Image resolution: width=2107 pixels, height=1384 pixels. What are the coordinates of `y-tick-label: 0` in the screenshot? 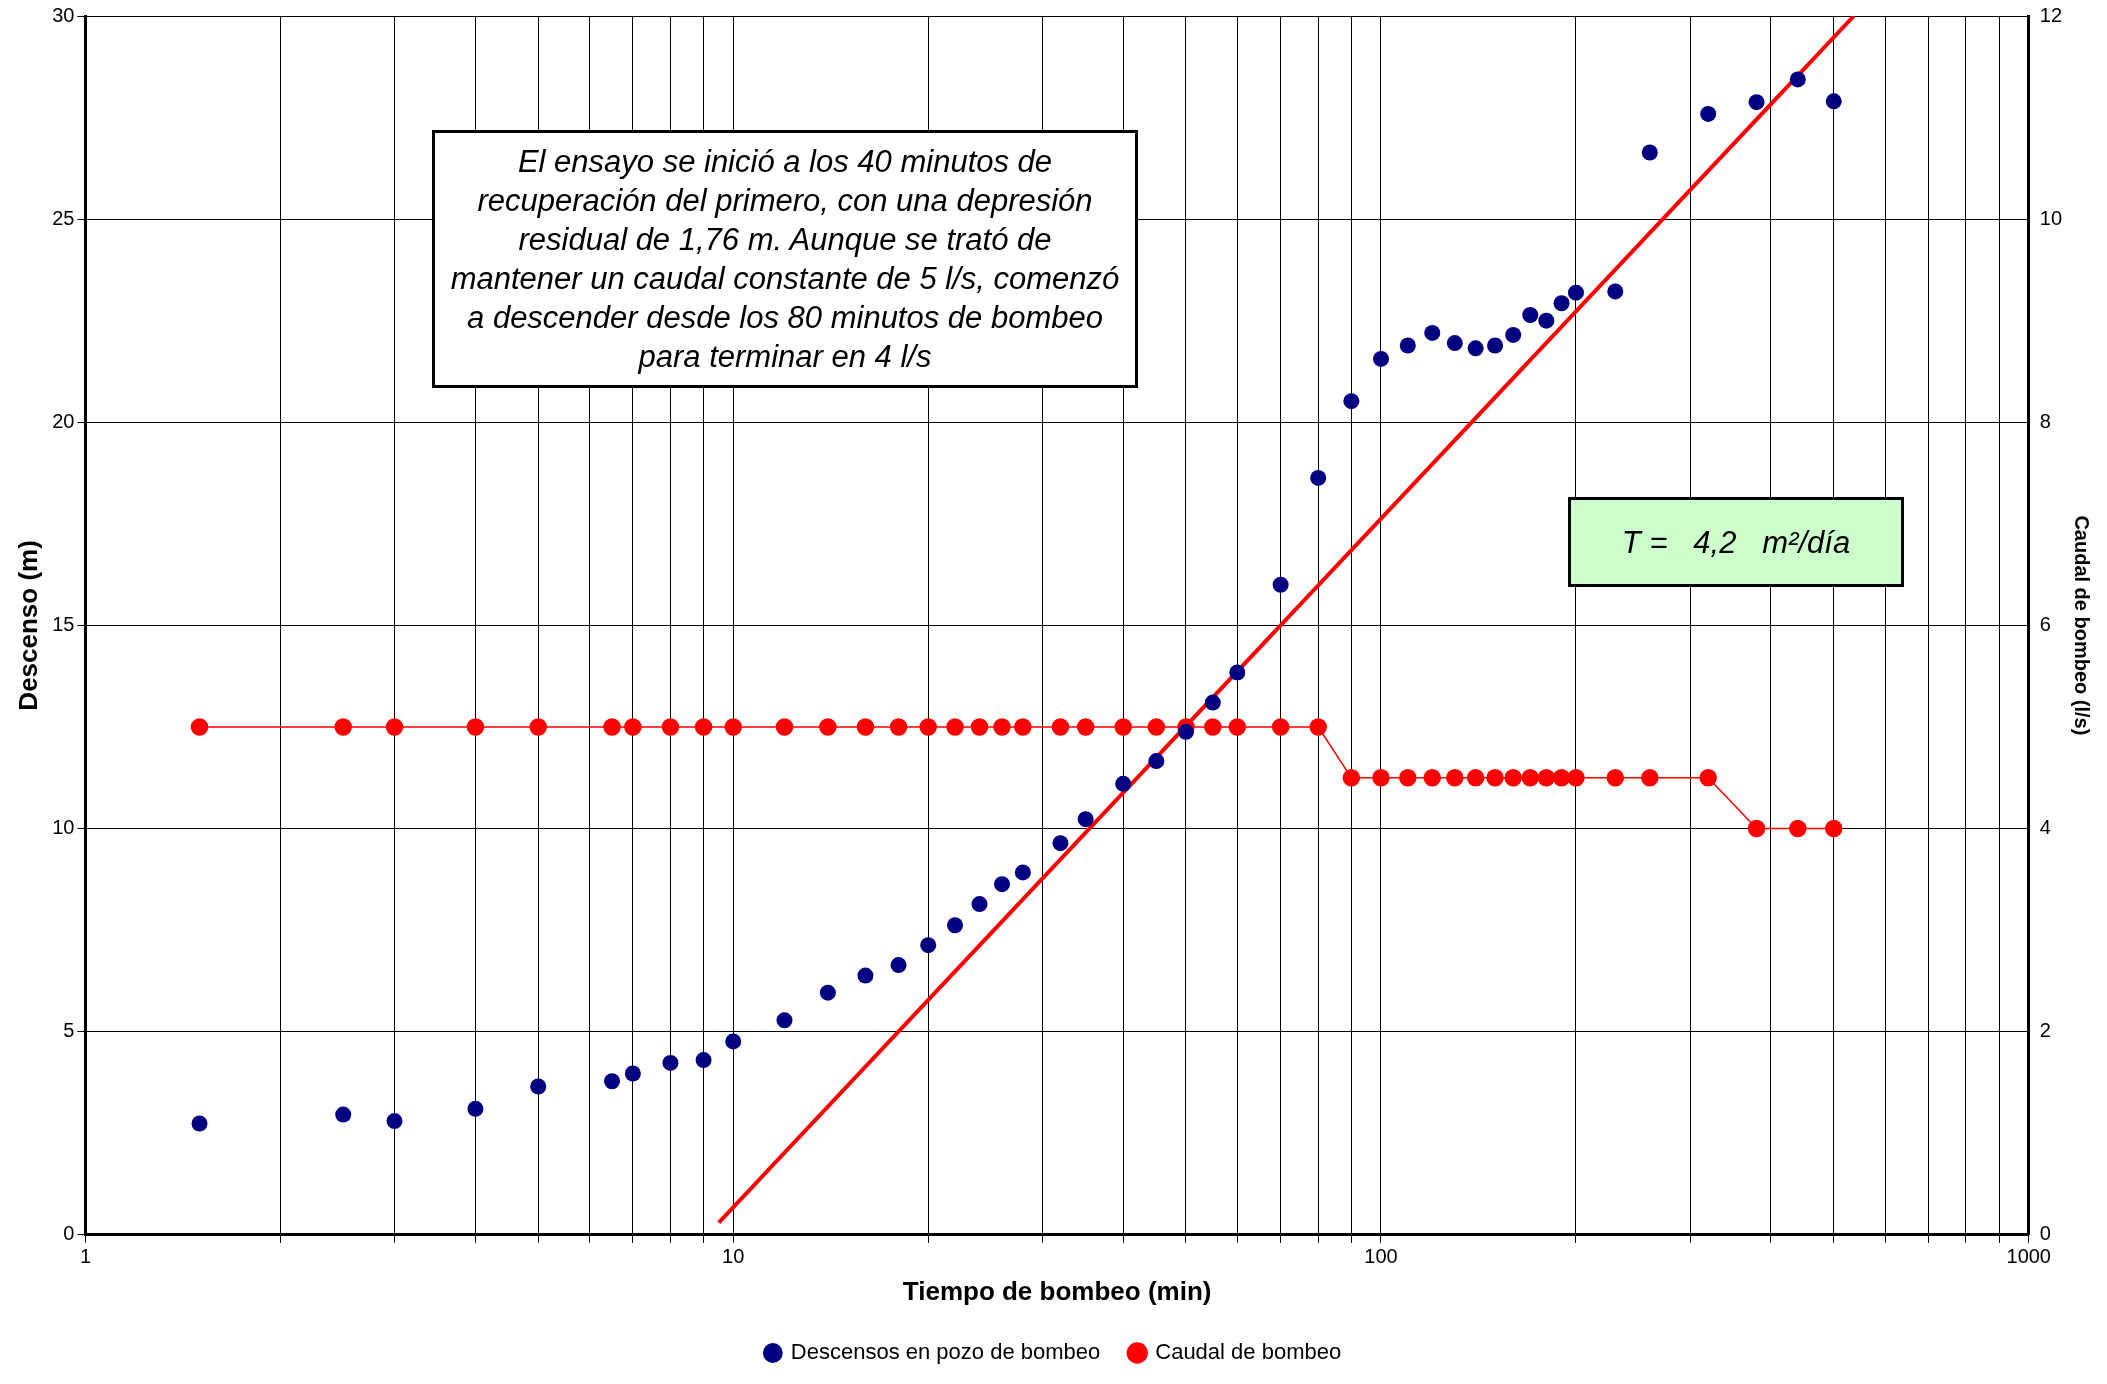 It's located at (69, 1233).